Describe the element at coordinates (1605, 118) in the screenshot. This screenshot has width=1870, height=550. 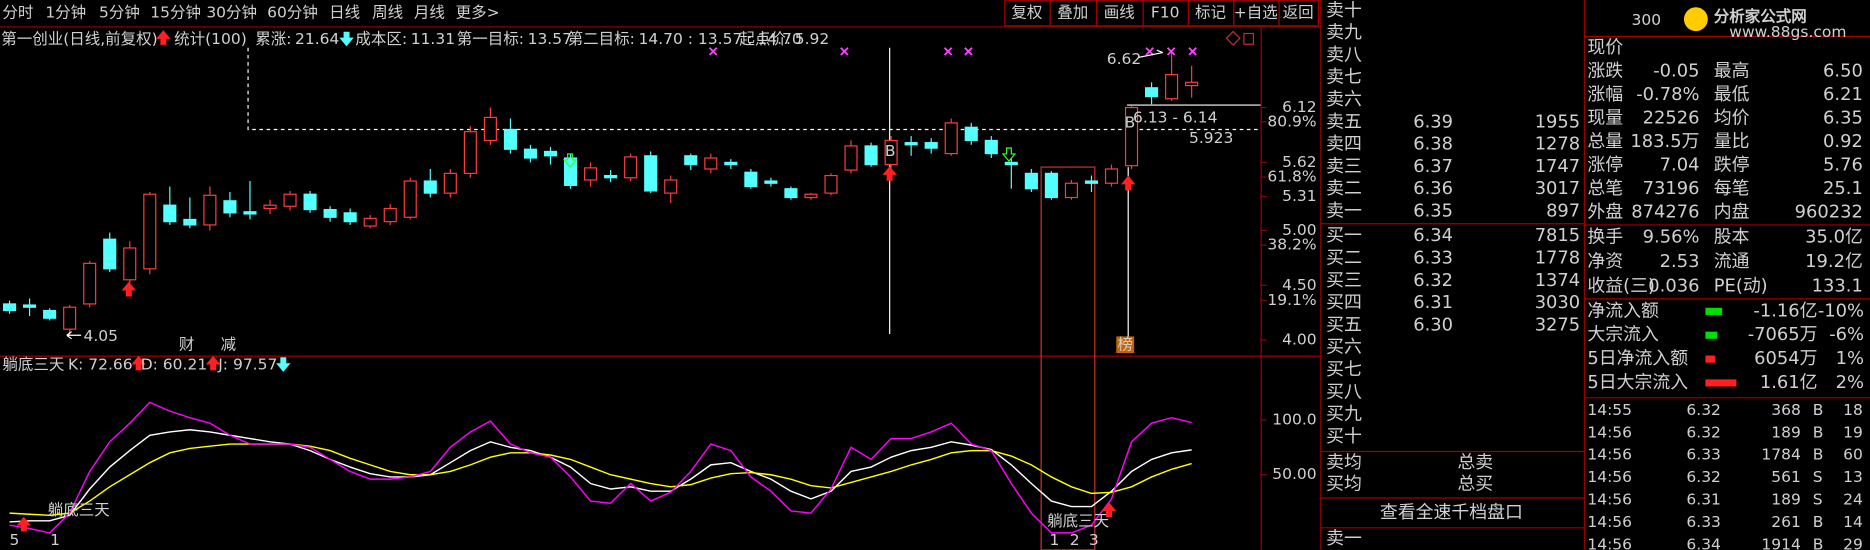
I see `quote-label: 现量` at that location.